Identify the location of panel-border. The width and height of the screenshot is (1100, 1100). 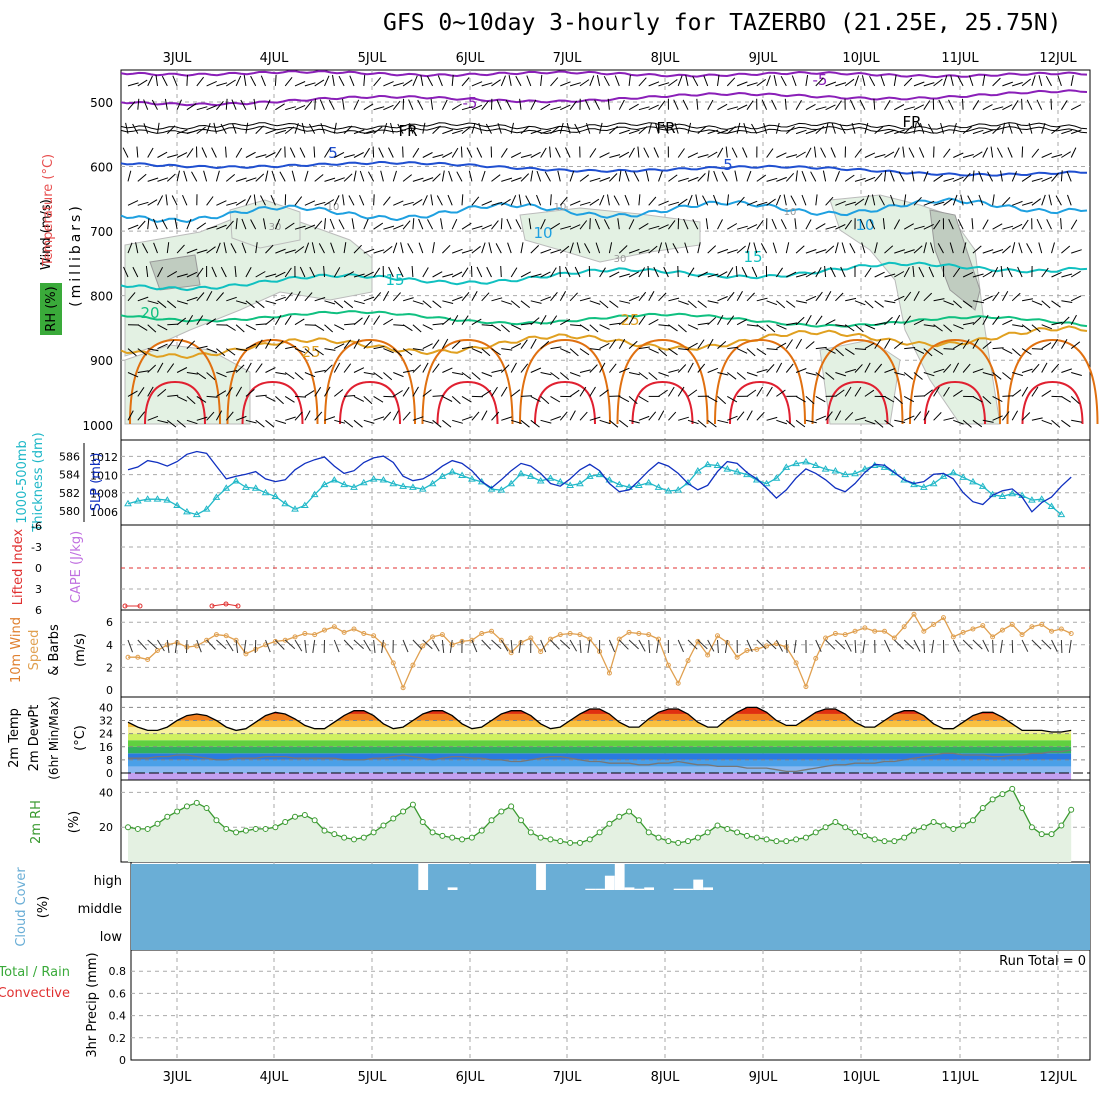
(605, 482).